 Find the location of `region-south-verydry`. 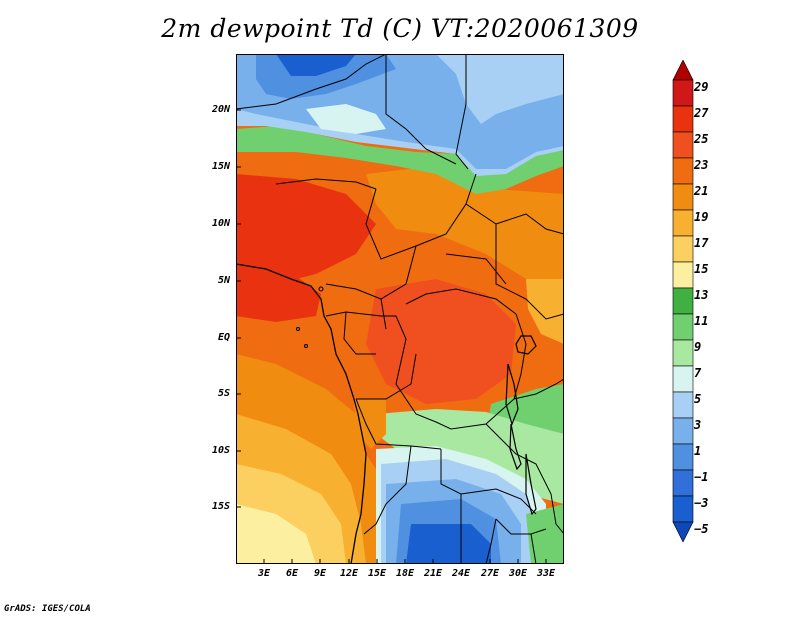

region-south-verydry is located at coordinates (448, 544).